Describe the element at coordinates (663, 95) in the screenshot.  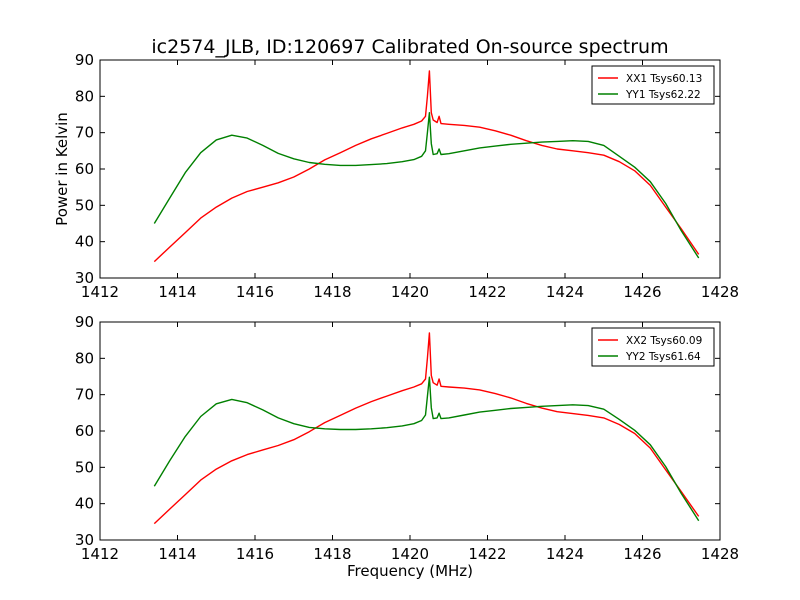
I see `legend-label: YY1 Tsys62.22` at that location.